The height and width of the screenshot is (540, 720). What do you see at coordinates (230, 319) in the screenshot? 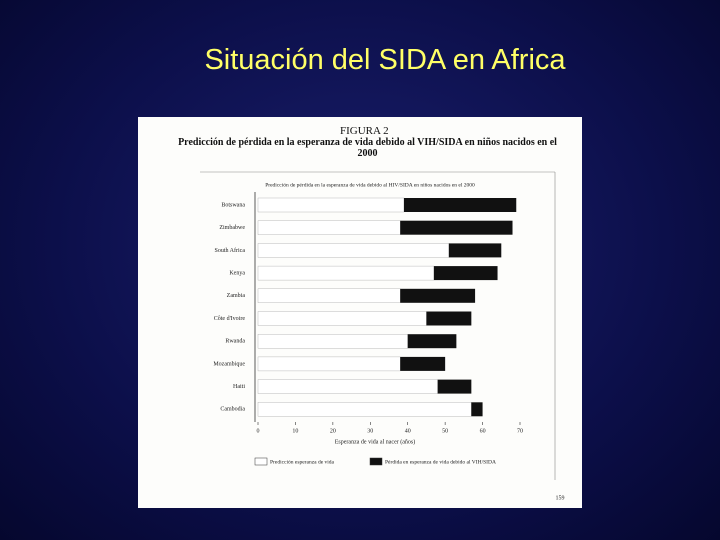
I see `y-tick-label: Côte d'Ivoire` at bounding box center [230, 319].